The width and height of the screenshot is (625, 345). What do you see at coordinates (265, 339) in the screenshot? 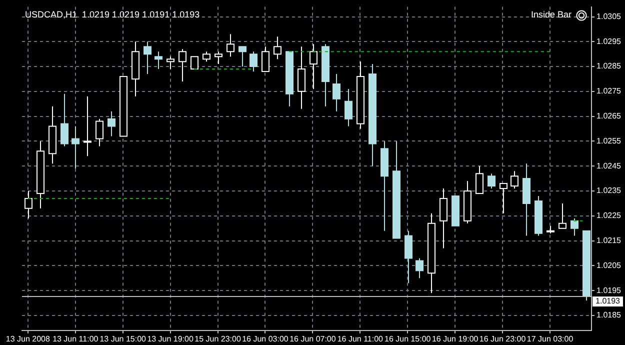
I see `x-tick-label: 16 Jun 03:00` at bounding box center [265, 339].